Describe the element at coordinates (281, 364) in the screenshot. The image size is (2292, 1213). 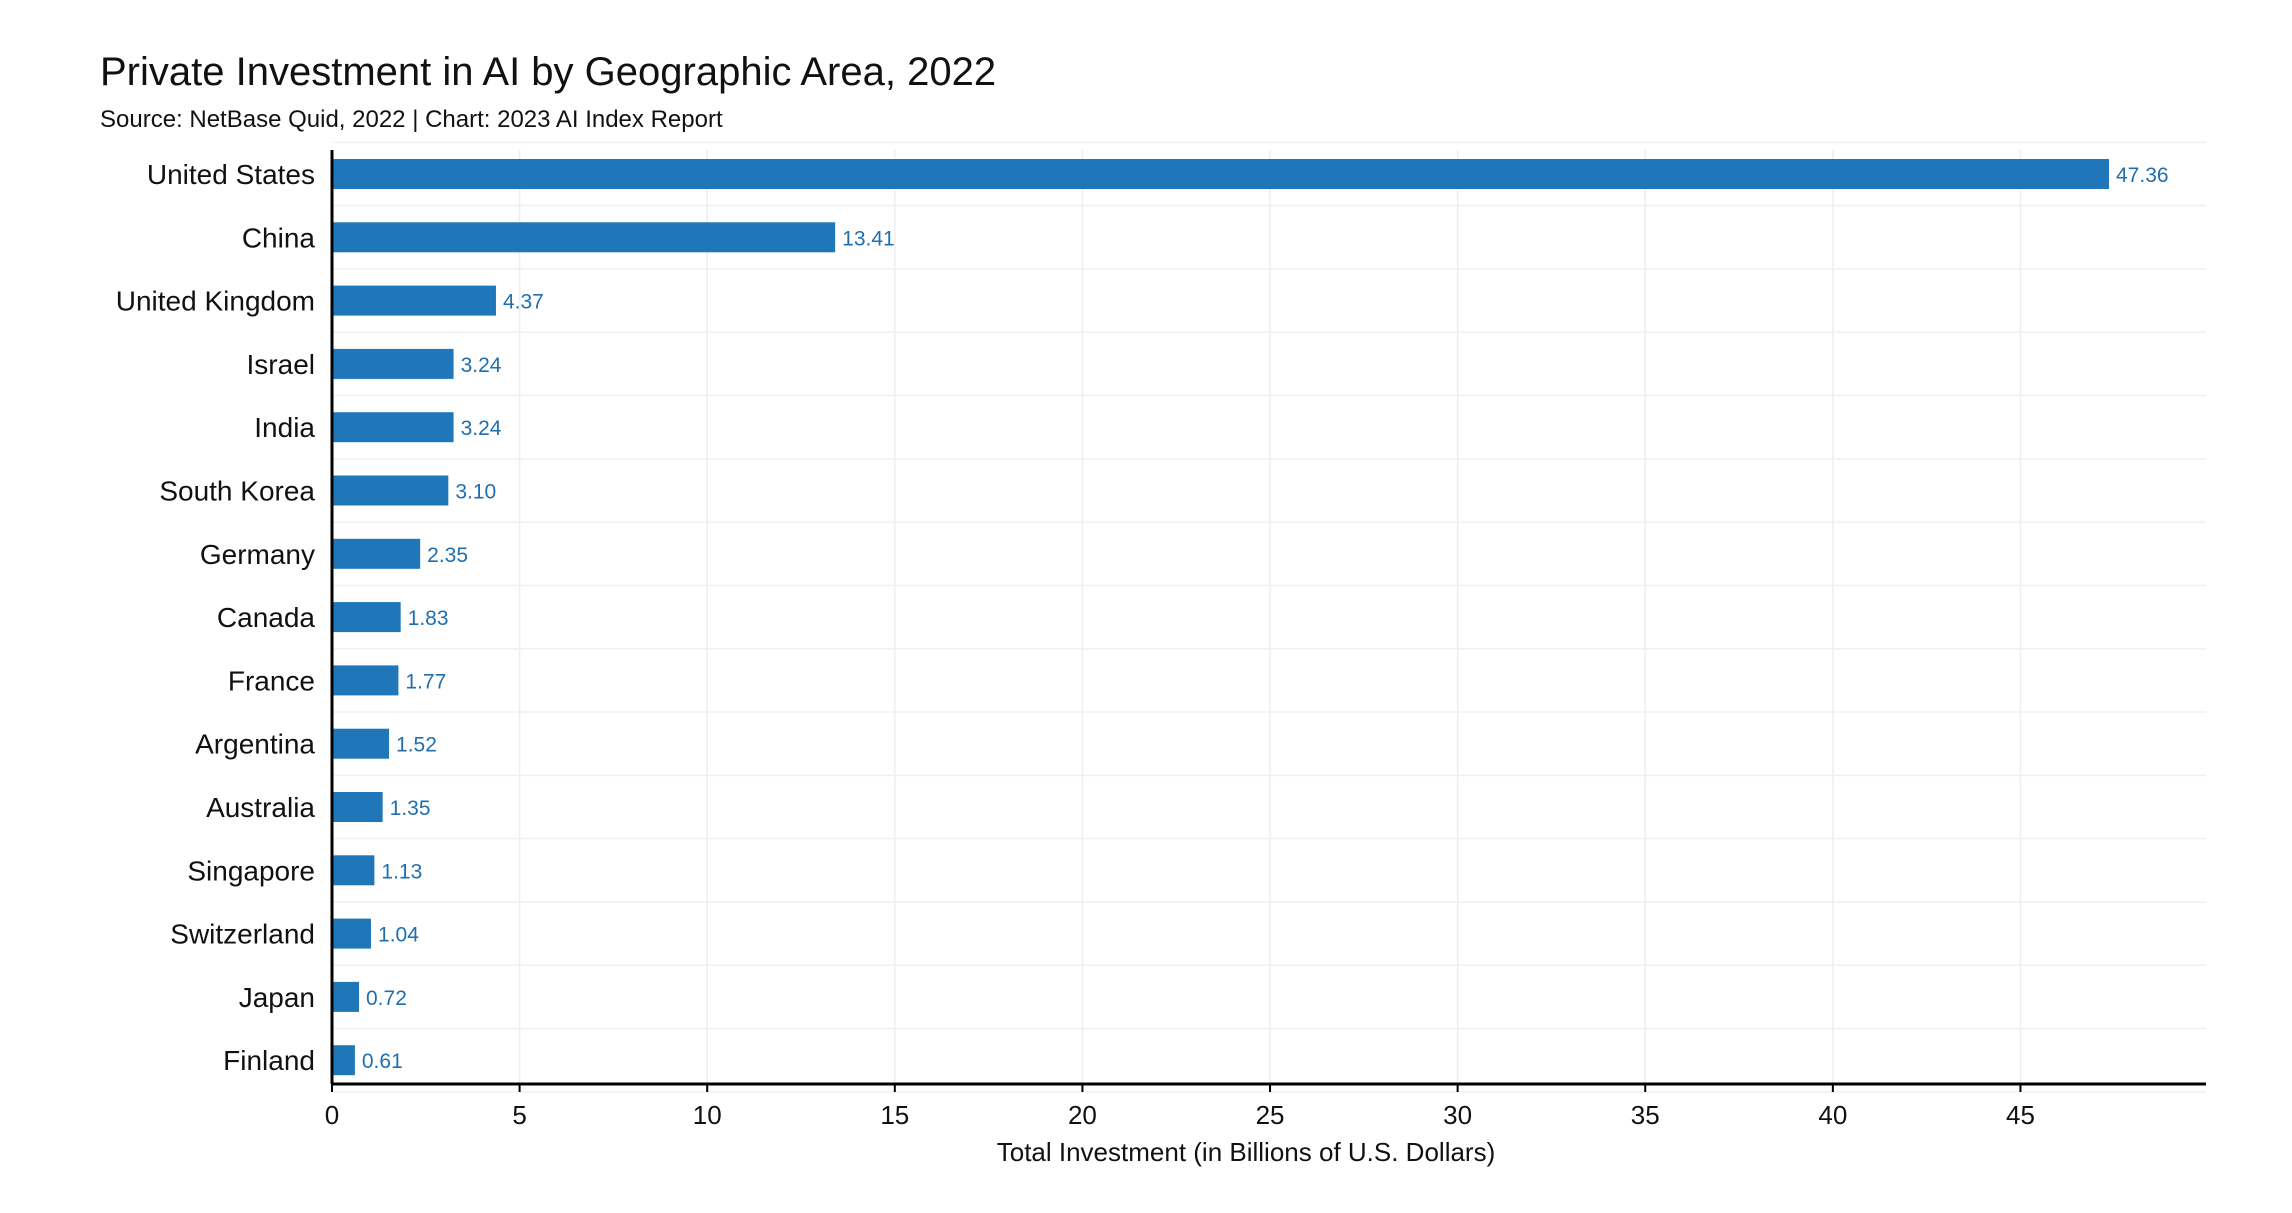
I see `category-label: Israel` at that location.